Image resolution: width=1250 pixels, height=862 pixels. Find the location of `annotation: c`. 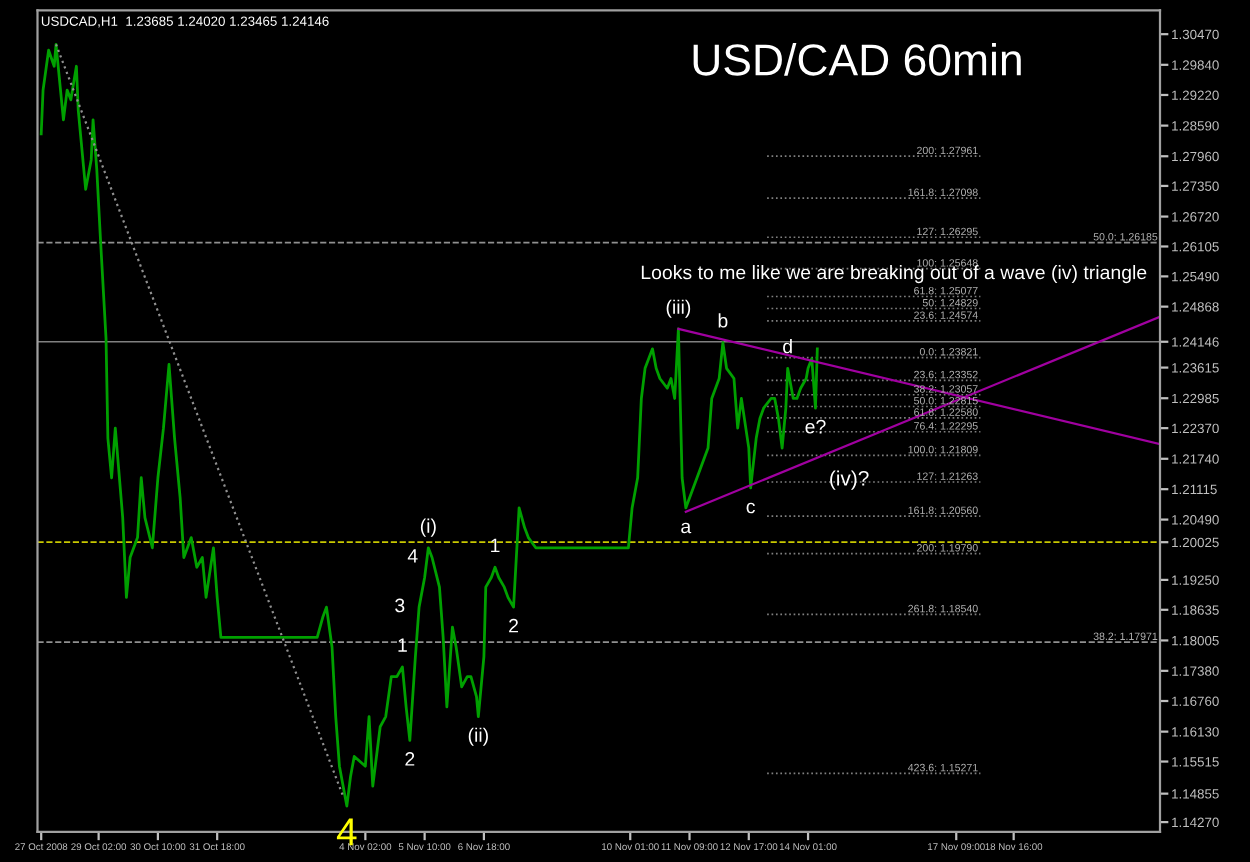

annotation: c is located at coordinates (750, 508).